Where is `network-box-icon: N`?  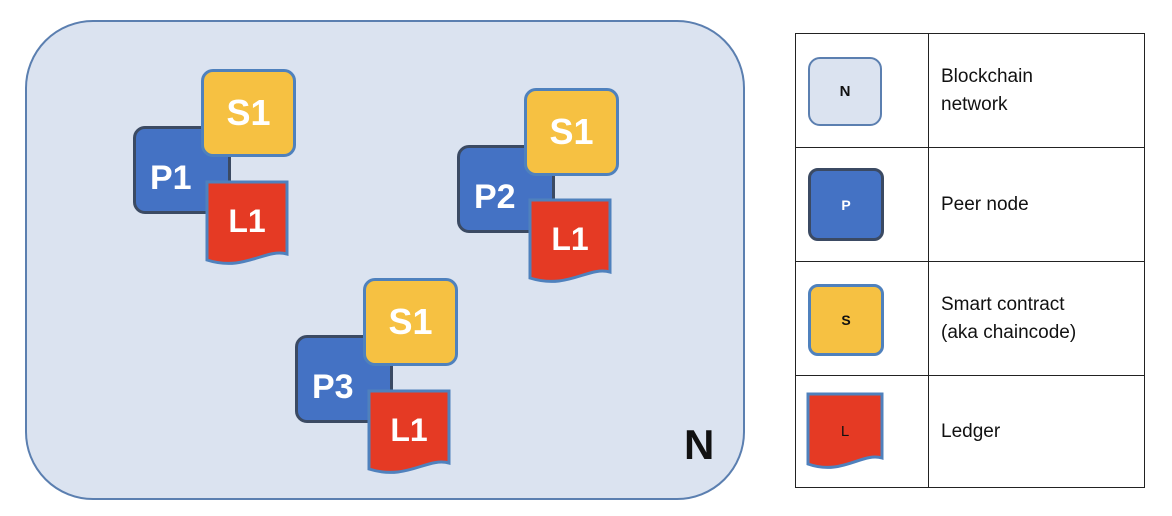
network-box-icon: N is located at coordinates (845, 91).